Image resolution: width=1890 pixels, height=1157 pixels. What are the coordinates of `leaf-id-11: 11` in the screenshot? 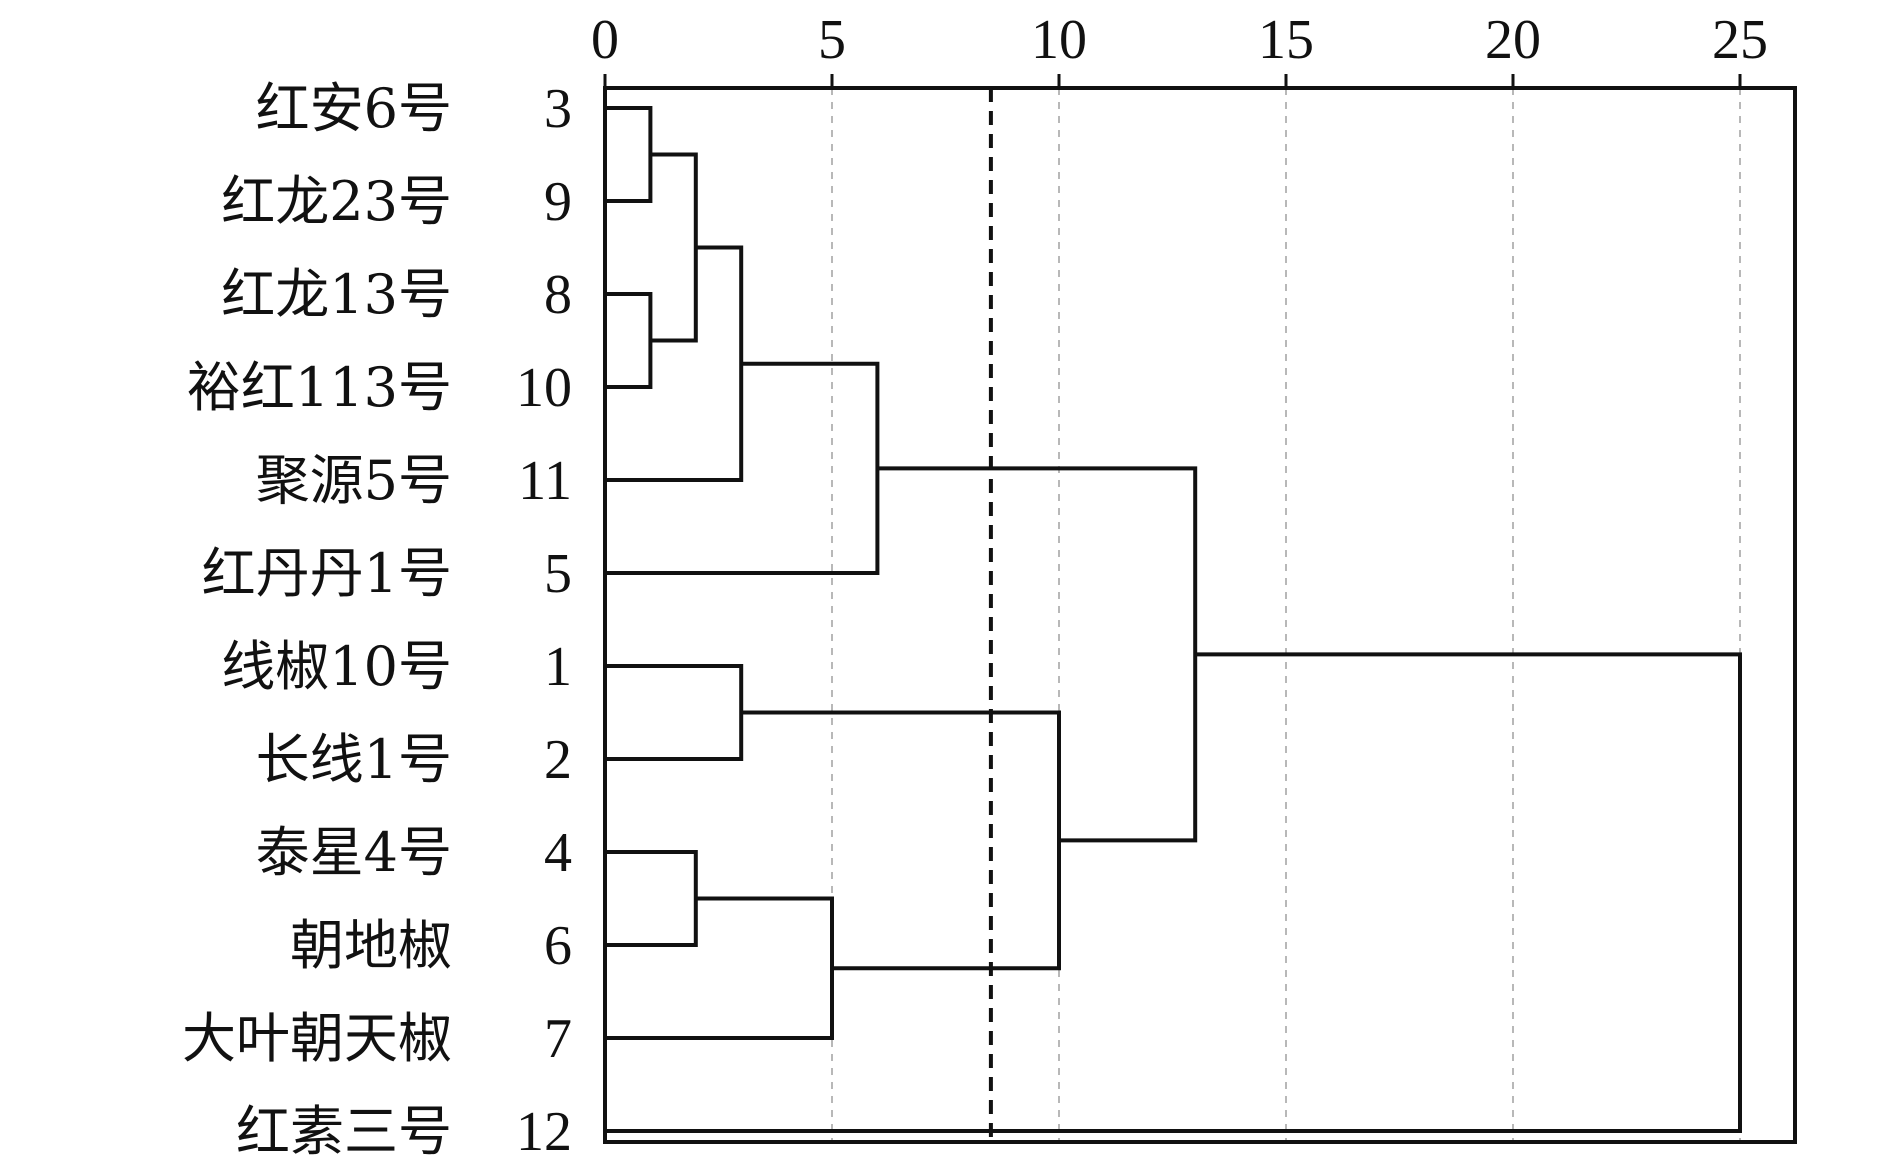 It's located at (545, 481).